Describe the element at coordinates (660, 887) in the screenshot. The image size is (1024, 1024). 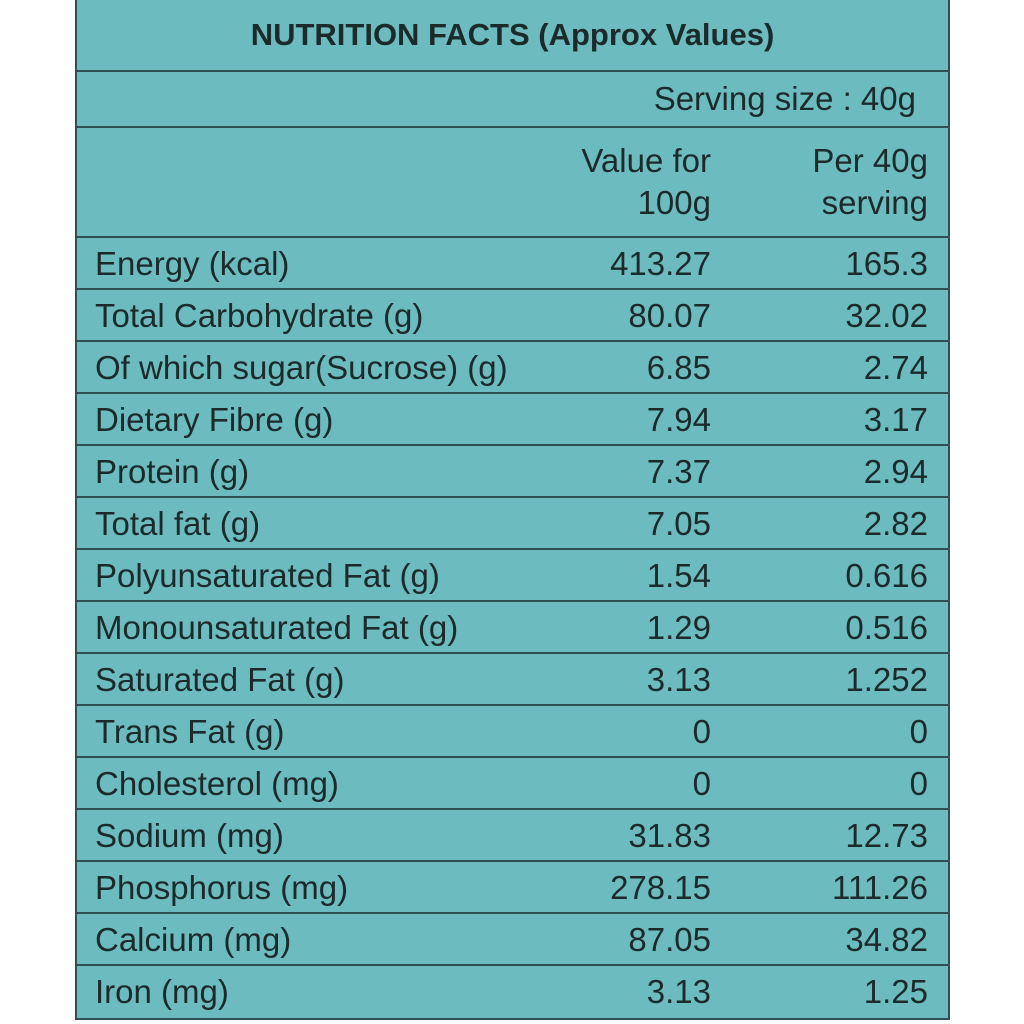
I see `value-per-100g: 278.15` at that location.